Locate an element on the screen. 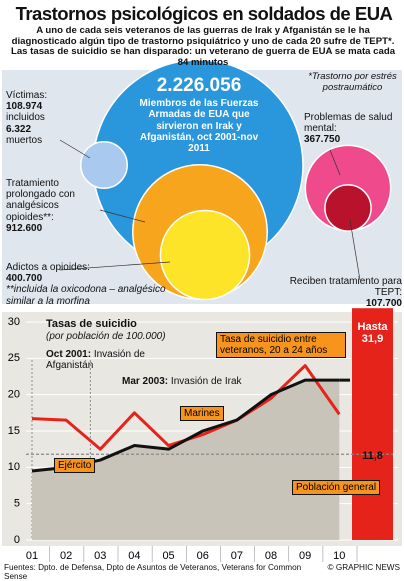  x-tick-label: 10 is located at coordinates (339, 556).